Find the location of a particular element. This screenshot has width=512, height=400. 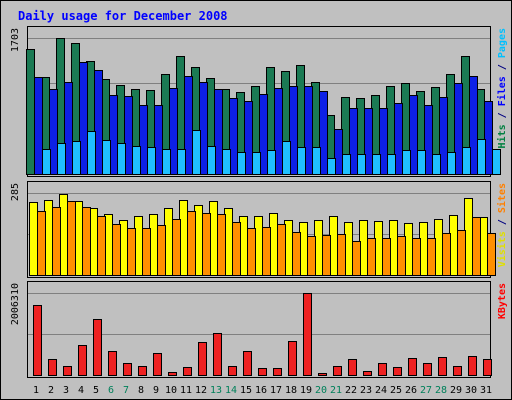

x-label-day-30: 30 is located at coordinates (471, 390).